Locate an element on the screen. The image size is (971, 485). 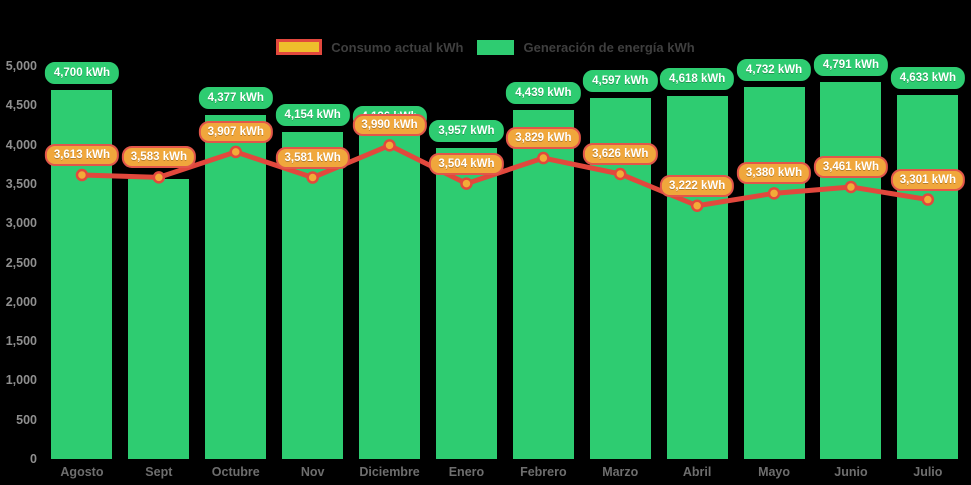
legend-item-generacion: Generación de energía kWh is located at coordinates (586, 47).